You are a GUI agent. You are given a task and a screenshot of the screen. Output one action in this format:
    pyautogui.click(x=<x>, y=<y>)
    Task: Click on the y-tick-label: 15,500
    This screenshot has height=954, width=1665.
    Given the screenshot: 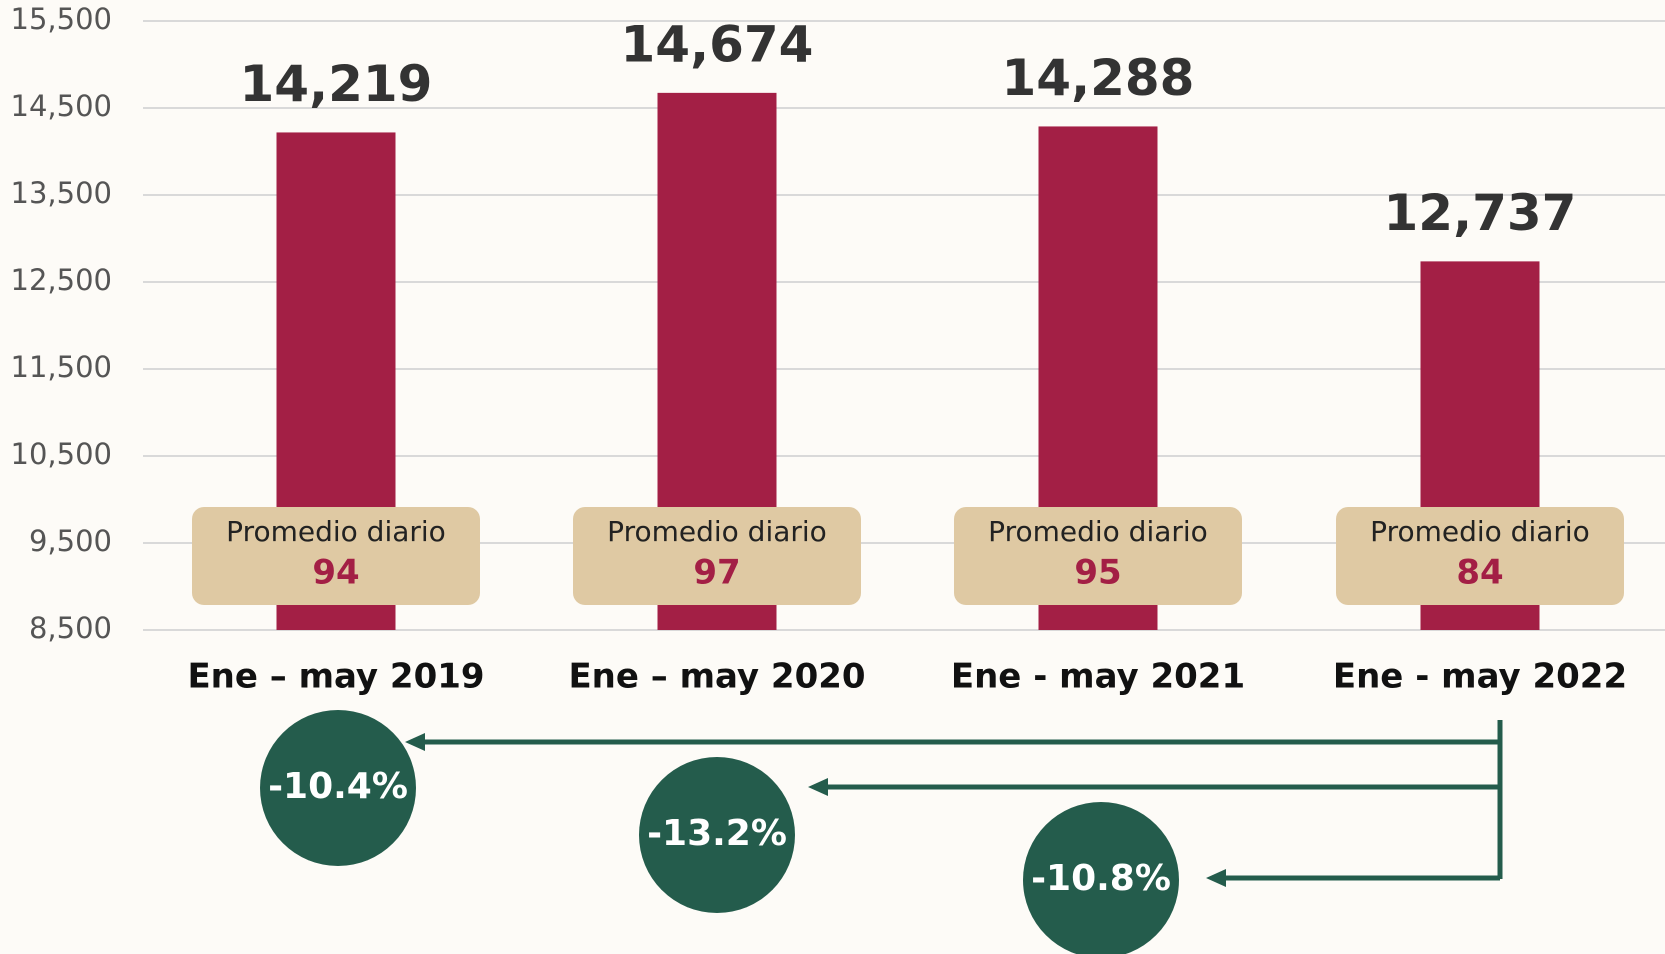 What is the action you would take?
    pyautogui.click(x=61, y=19)
    